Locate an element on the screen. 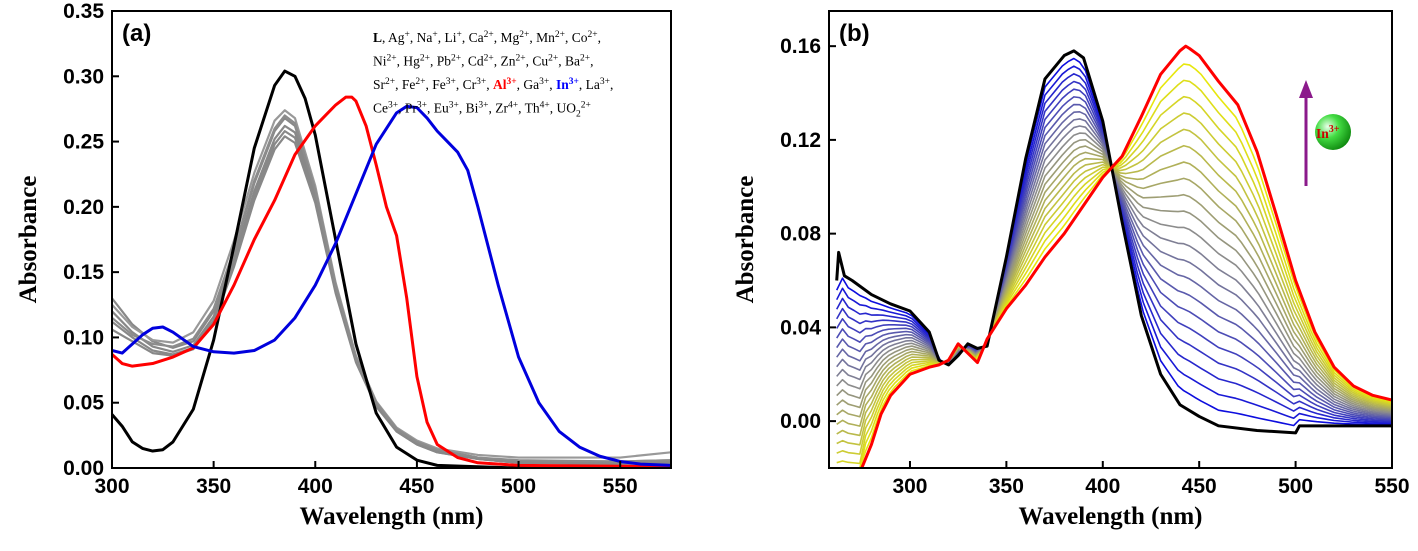  panel-b-x-tick-label: 350 is located at coordinates (1006, 486).